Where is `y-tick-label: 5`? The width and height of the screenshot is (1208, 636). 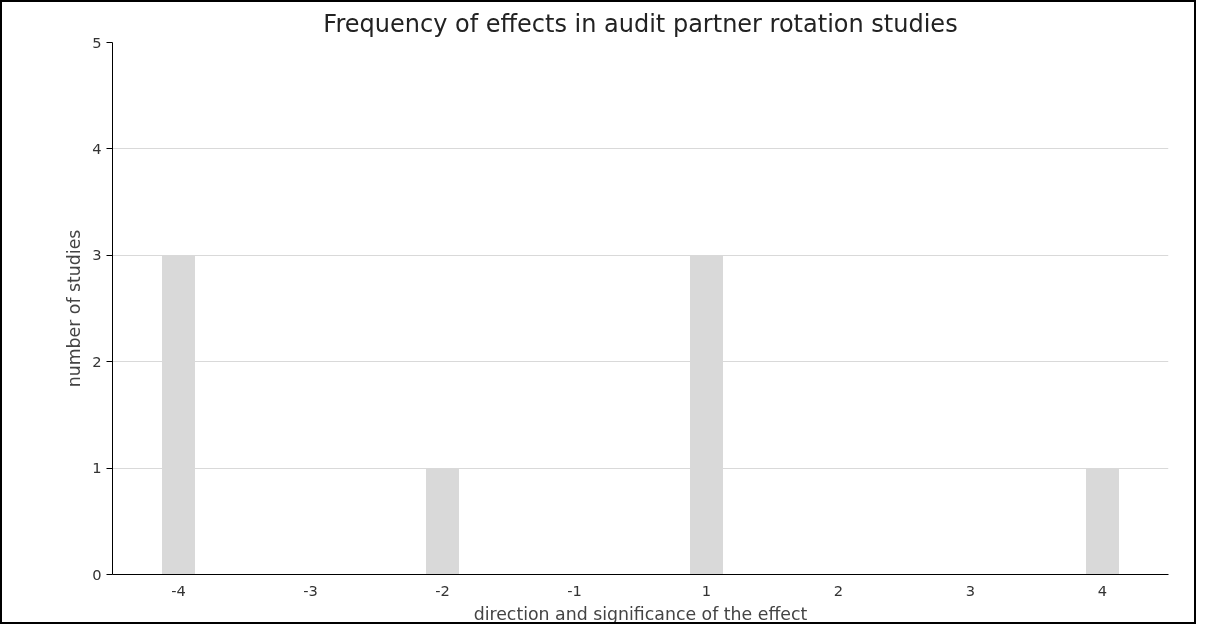
y-tick-label: 5 is located at coordinates (97, 42).